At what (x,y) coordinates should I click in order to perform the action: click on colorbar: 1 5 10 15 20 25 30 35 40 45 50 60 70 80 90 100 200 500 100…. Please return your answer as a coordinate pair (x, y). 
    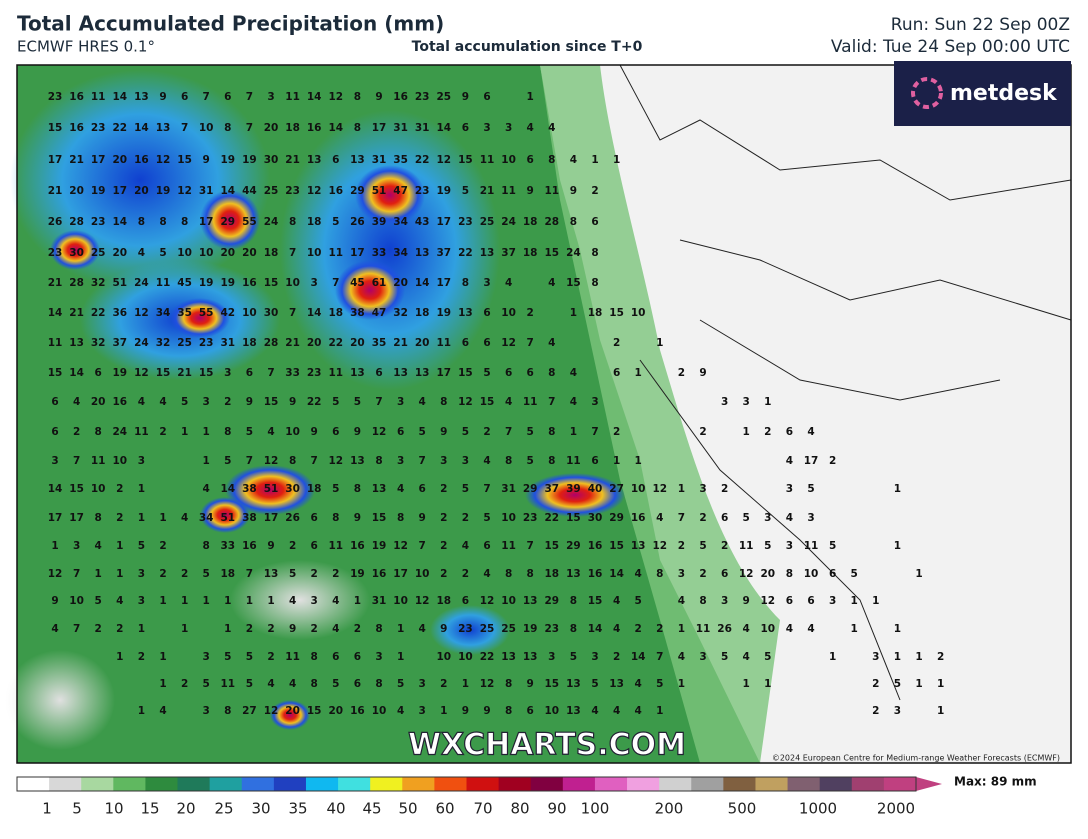
    Looking at the image, I should click on (479, 797).